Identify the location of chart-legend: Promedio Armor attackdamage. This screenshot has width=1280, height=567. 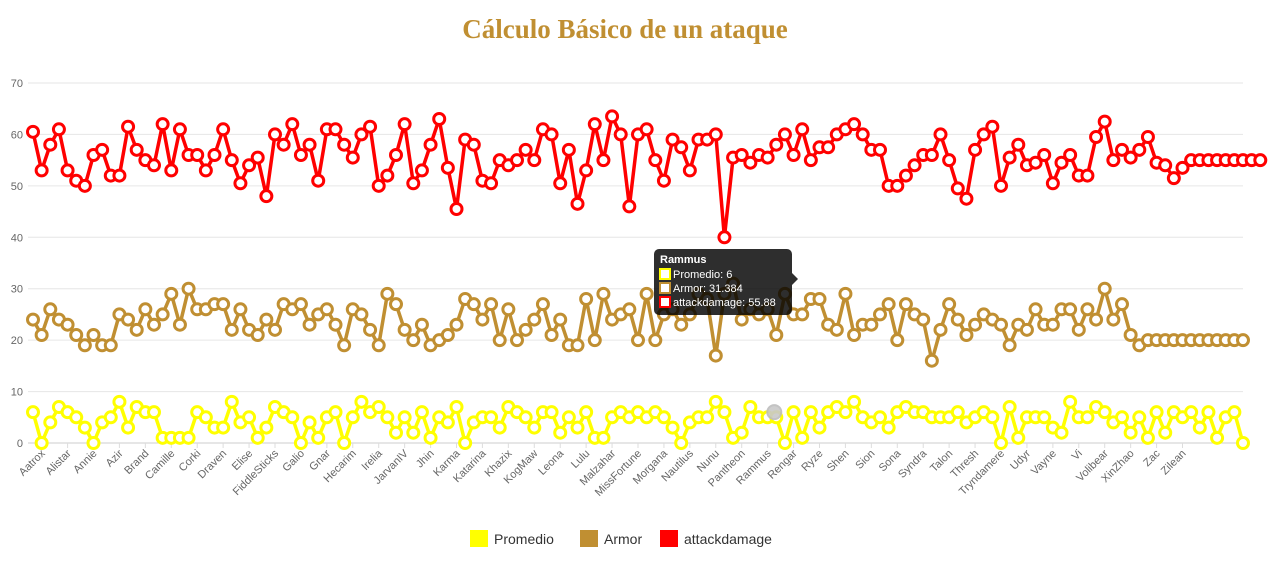
(621, 538).